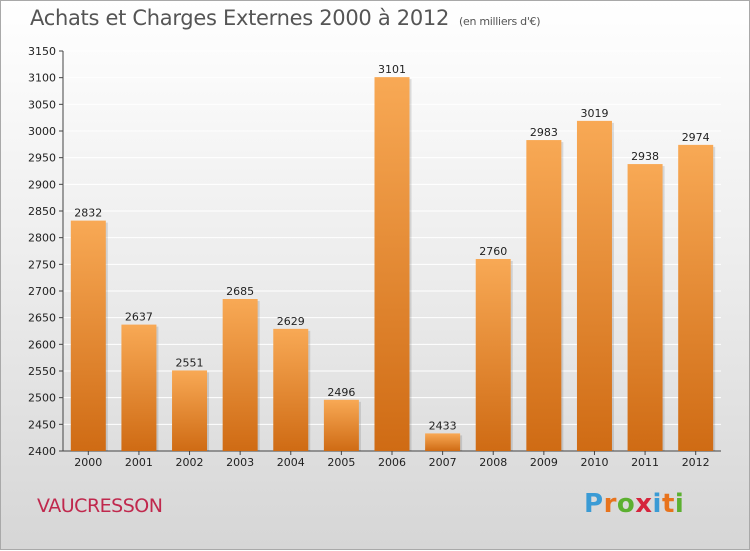  I want to click on bar-value-label: 2433, so click(443, 425).